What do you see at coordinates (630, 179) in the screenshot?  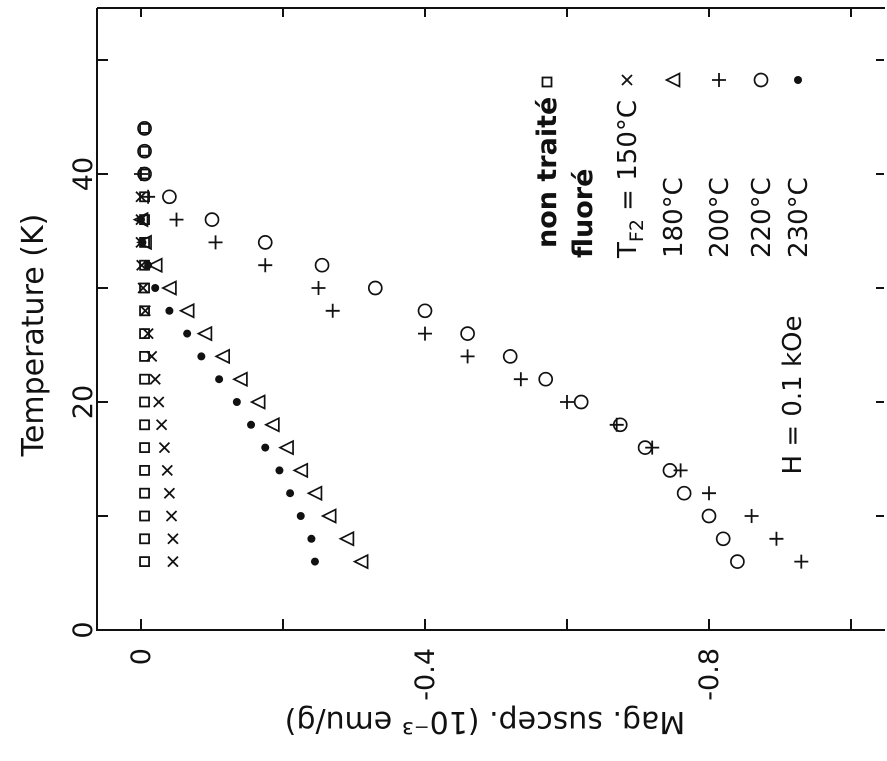 I see `legend-label-2: TF2 = 150°C` at bounding box center [630, 179].